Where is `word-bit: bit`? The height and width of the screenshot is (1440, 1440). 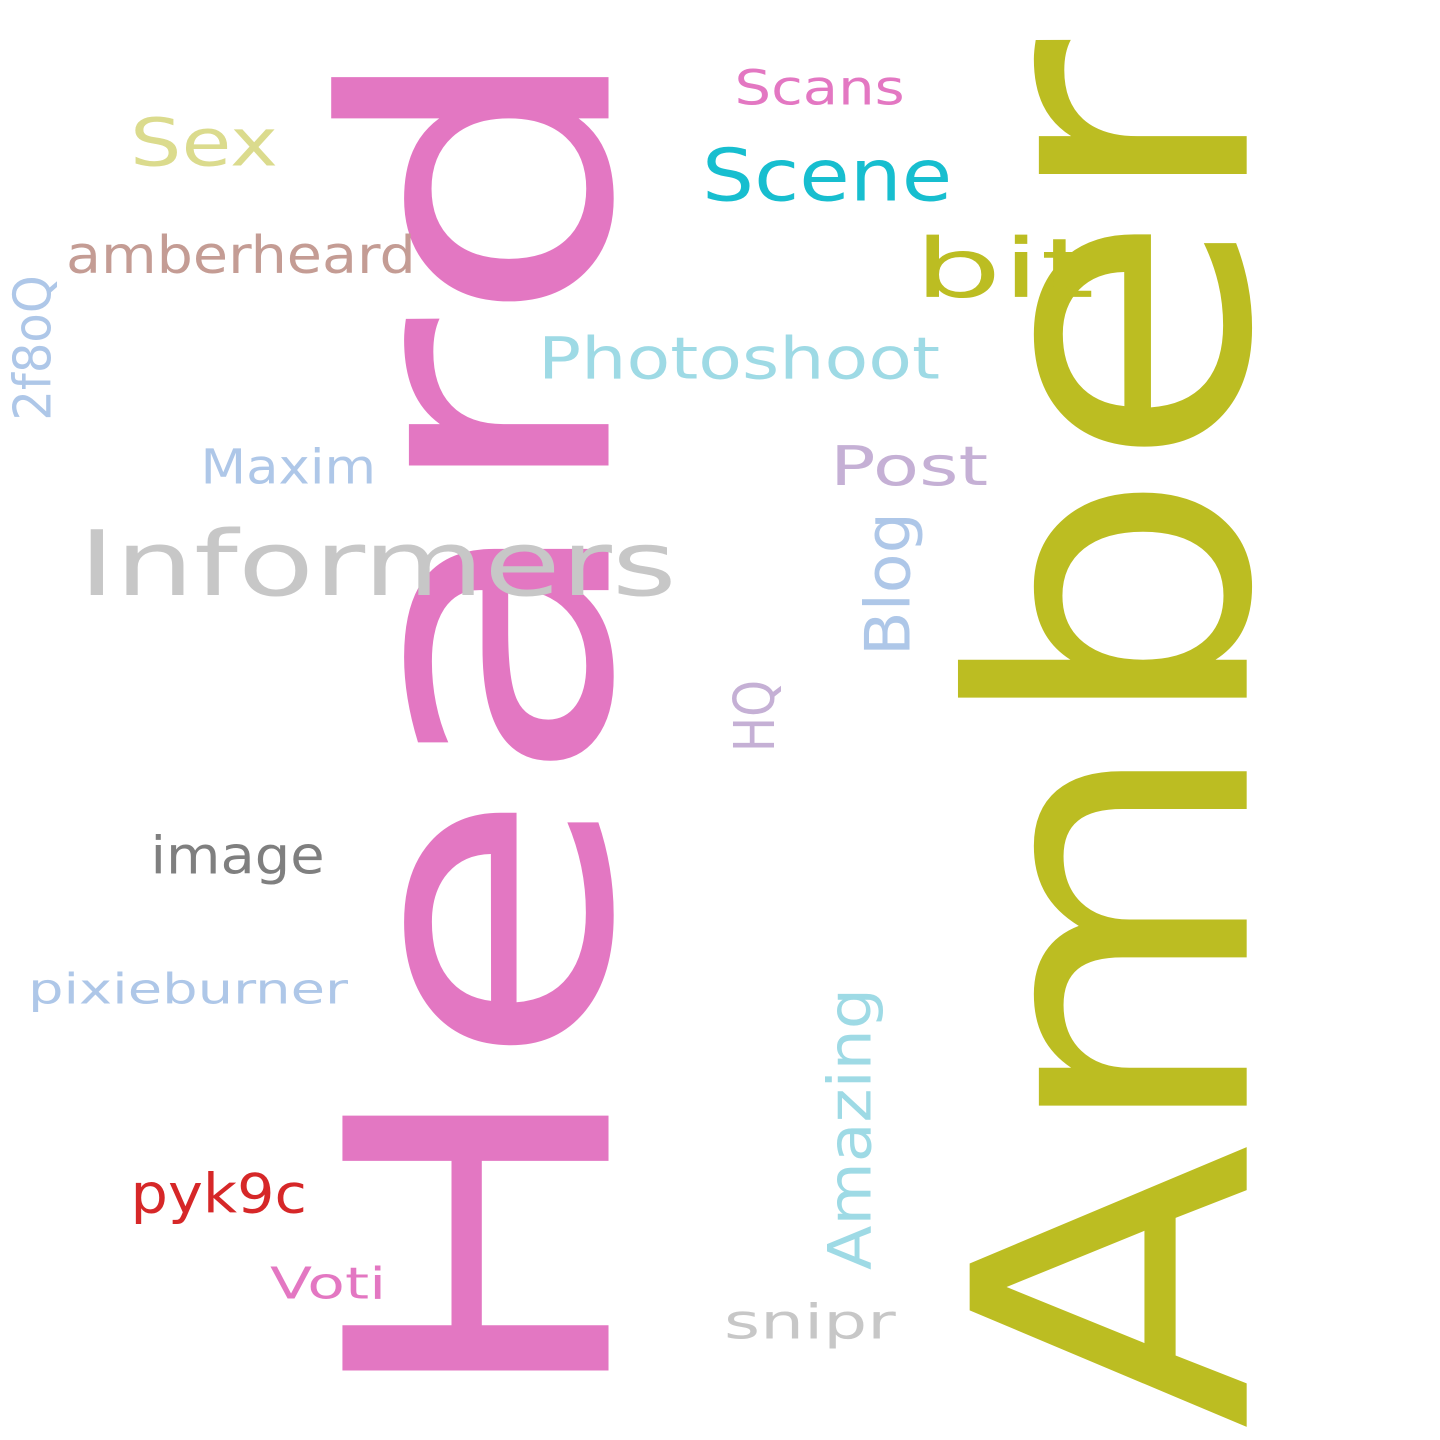 word-bit: bit is located at coordinates (1004, 268).